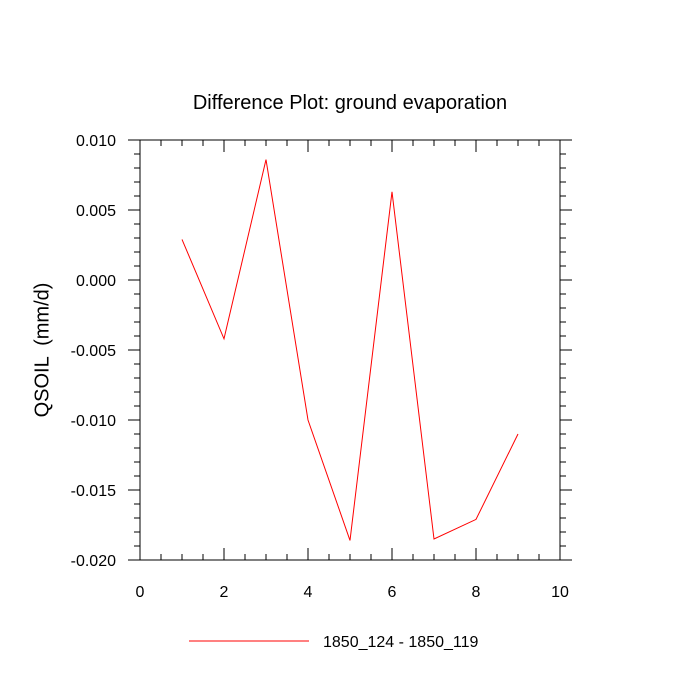  I want to click on x-tick-label: 2, so click(224, 592).